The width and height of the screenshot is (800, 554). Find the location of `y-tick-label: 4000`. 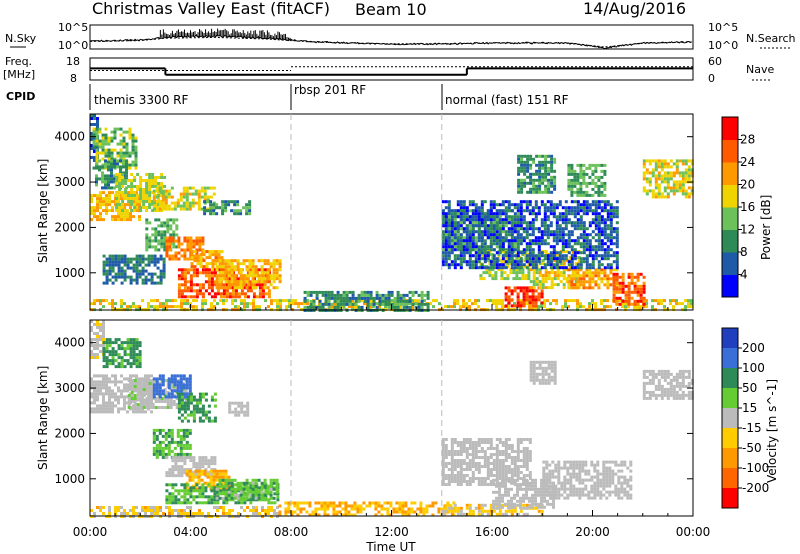

y-tick-label: 4000 is located at coordinates (69, 137).